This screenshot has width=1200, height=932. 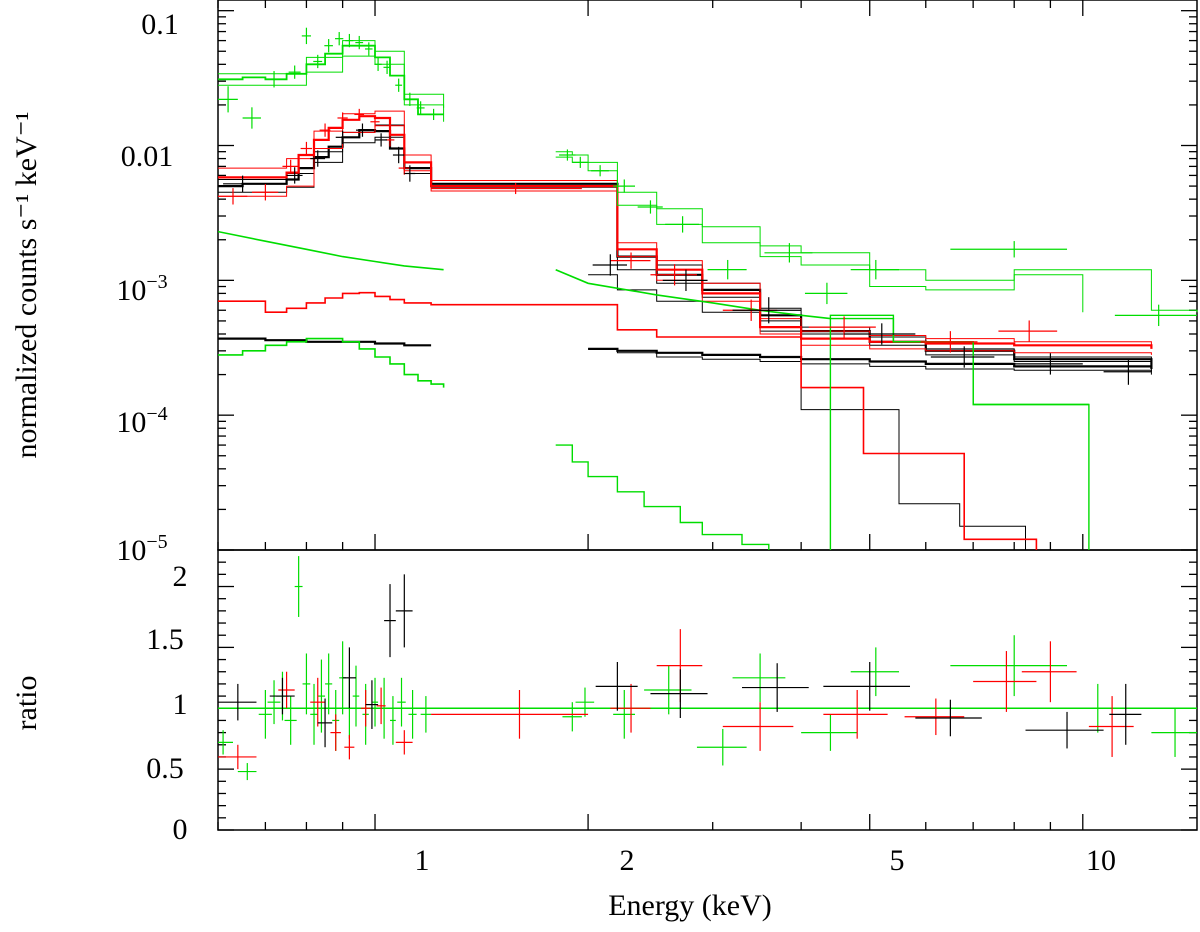 What do you see at coordinates (180, 576) in the screenshot?
I see `ratio-ytick-label-2: 2` at bounding box center [180, 576].